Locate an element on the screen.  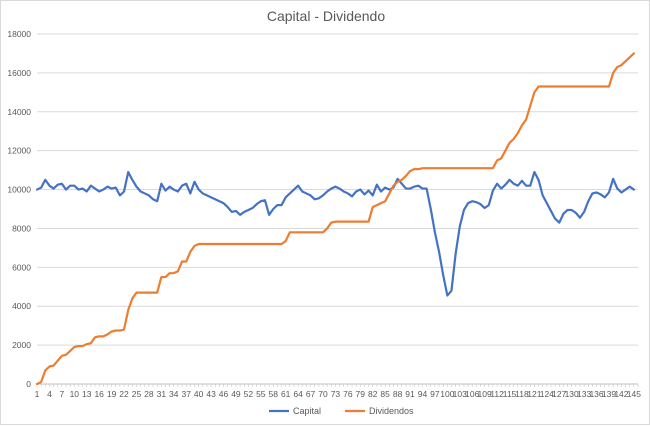
legend-label: Dividendos is located at coordinates (391, 411).